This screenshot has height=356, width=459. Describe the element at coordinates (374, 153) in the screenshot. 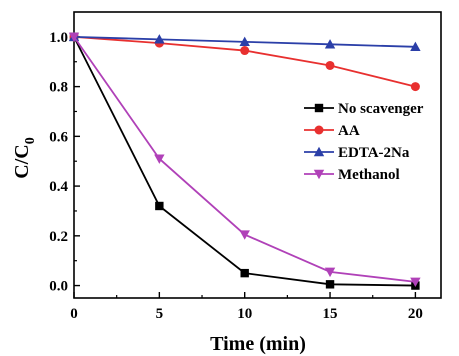

I see `legend-label: EDTA-2Na` at that location.